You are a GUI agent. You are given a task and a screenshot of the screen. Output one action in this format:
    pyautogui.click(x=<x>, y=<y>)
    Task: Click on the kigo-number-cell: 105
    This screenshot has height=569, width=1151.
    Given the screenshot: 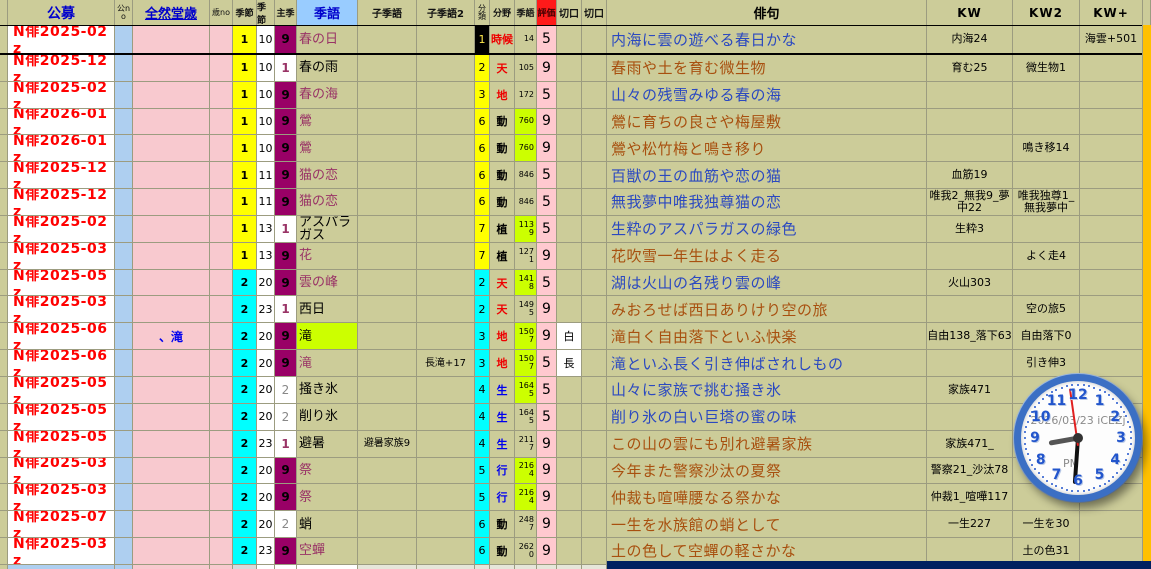 What is the action you would take?
    pyautogui.click(x=526, y=68)
    